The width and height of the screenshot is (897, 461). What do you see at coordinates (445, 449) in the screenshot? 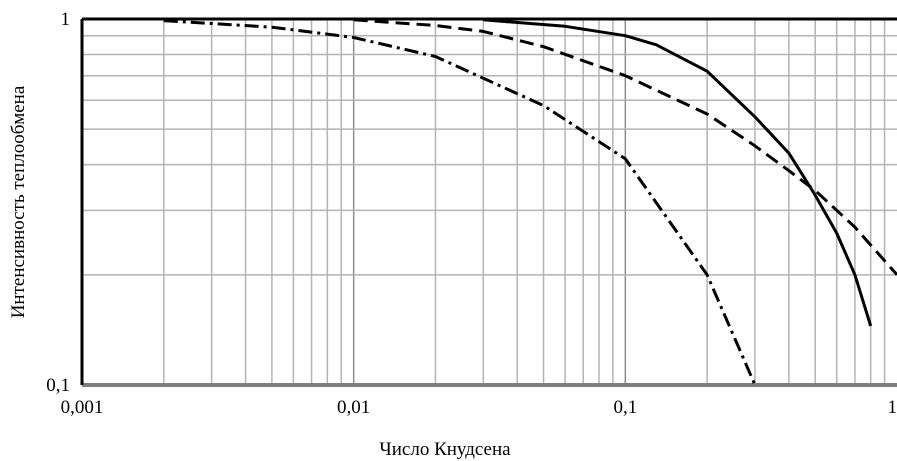
I see `x-axis-label: Число Кнудсена` at bounding box center [445, 449].